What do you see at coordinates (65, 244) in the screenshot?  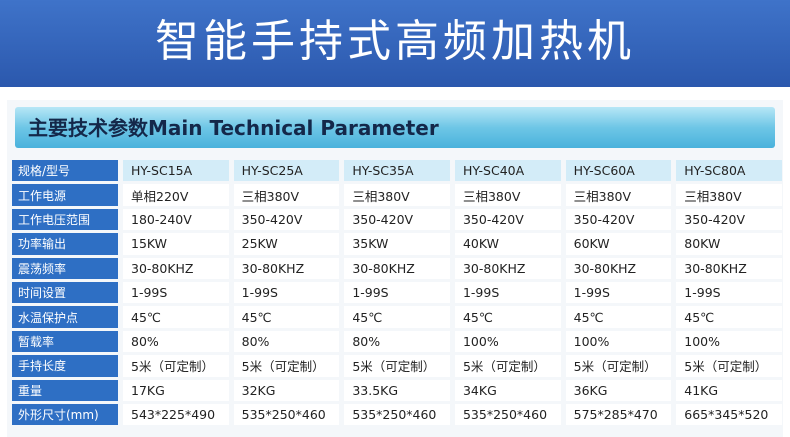 I see `row-label: 功率输出` at bounding box center [65, 244].